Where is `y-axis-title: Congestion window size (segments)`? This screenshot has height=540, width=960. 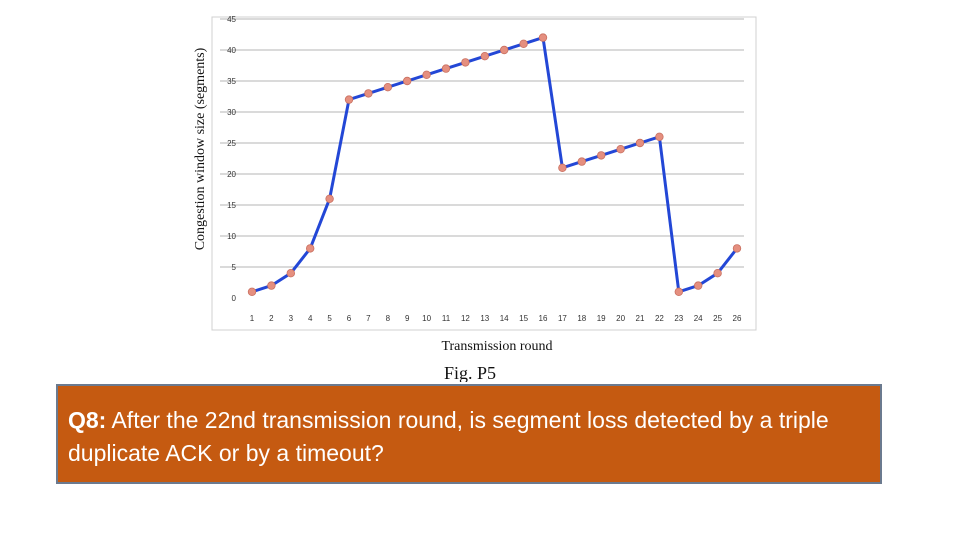 y-axis-title: Congestion window size (segments) is located at coordinates (200, 148).